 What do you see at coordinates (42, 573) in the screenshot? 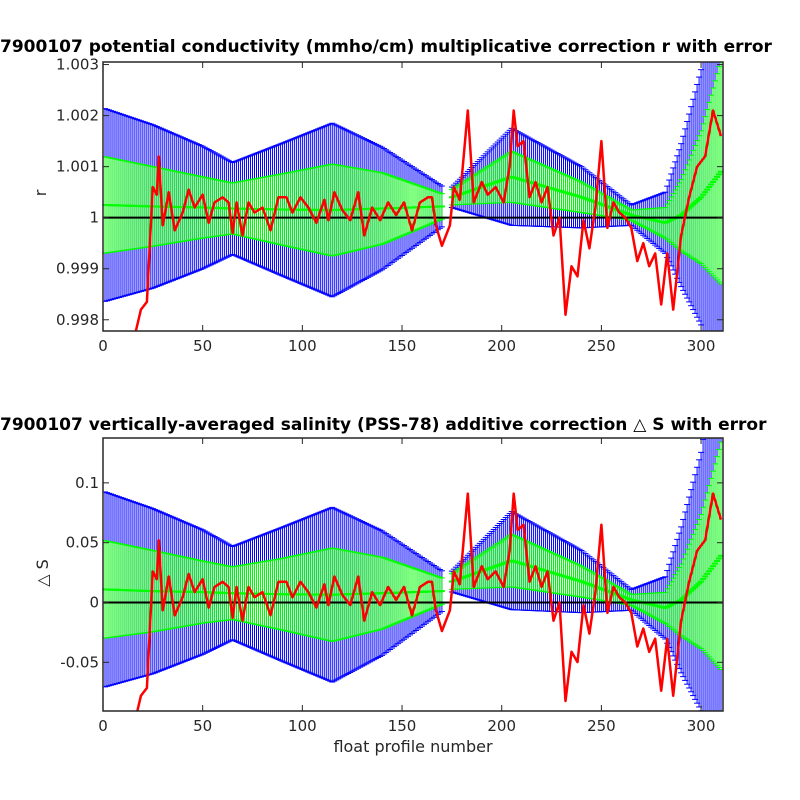
I see `y-axis-label-delta-s: △ S` at bounding box center [42, 573].